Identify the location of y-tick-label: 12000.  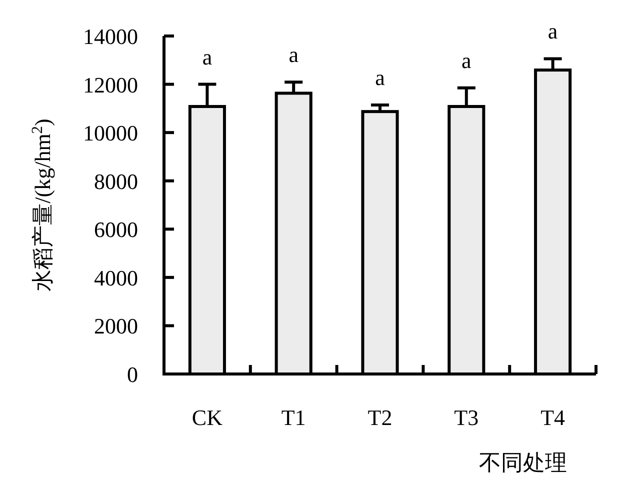
(110, 84).